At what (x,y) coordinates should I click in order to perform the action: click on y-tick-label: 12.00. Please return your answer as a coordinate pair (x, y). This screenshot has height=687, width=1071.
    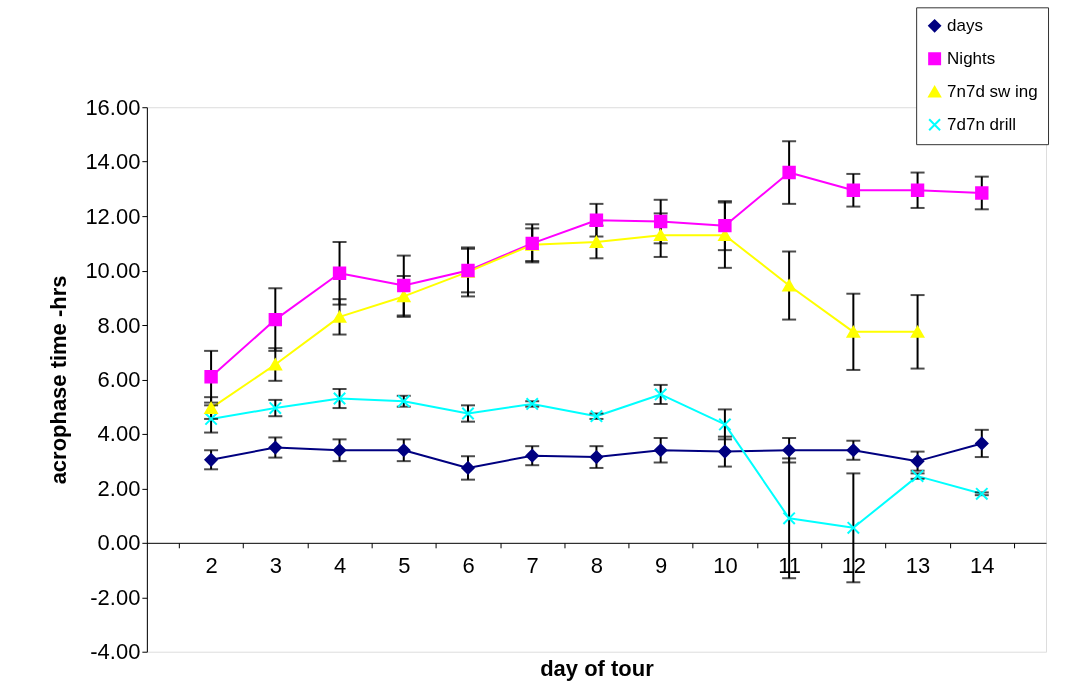
    Looking at the image, I should click on (113, 216).